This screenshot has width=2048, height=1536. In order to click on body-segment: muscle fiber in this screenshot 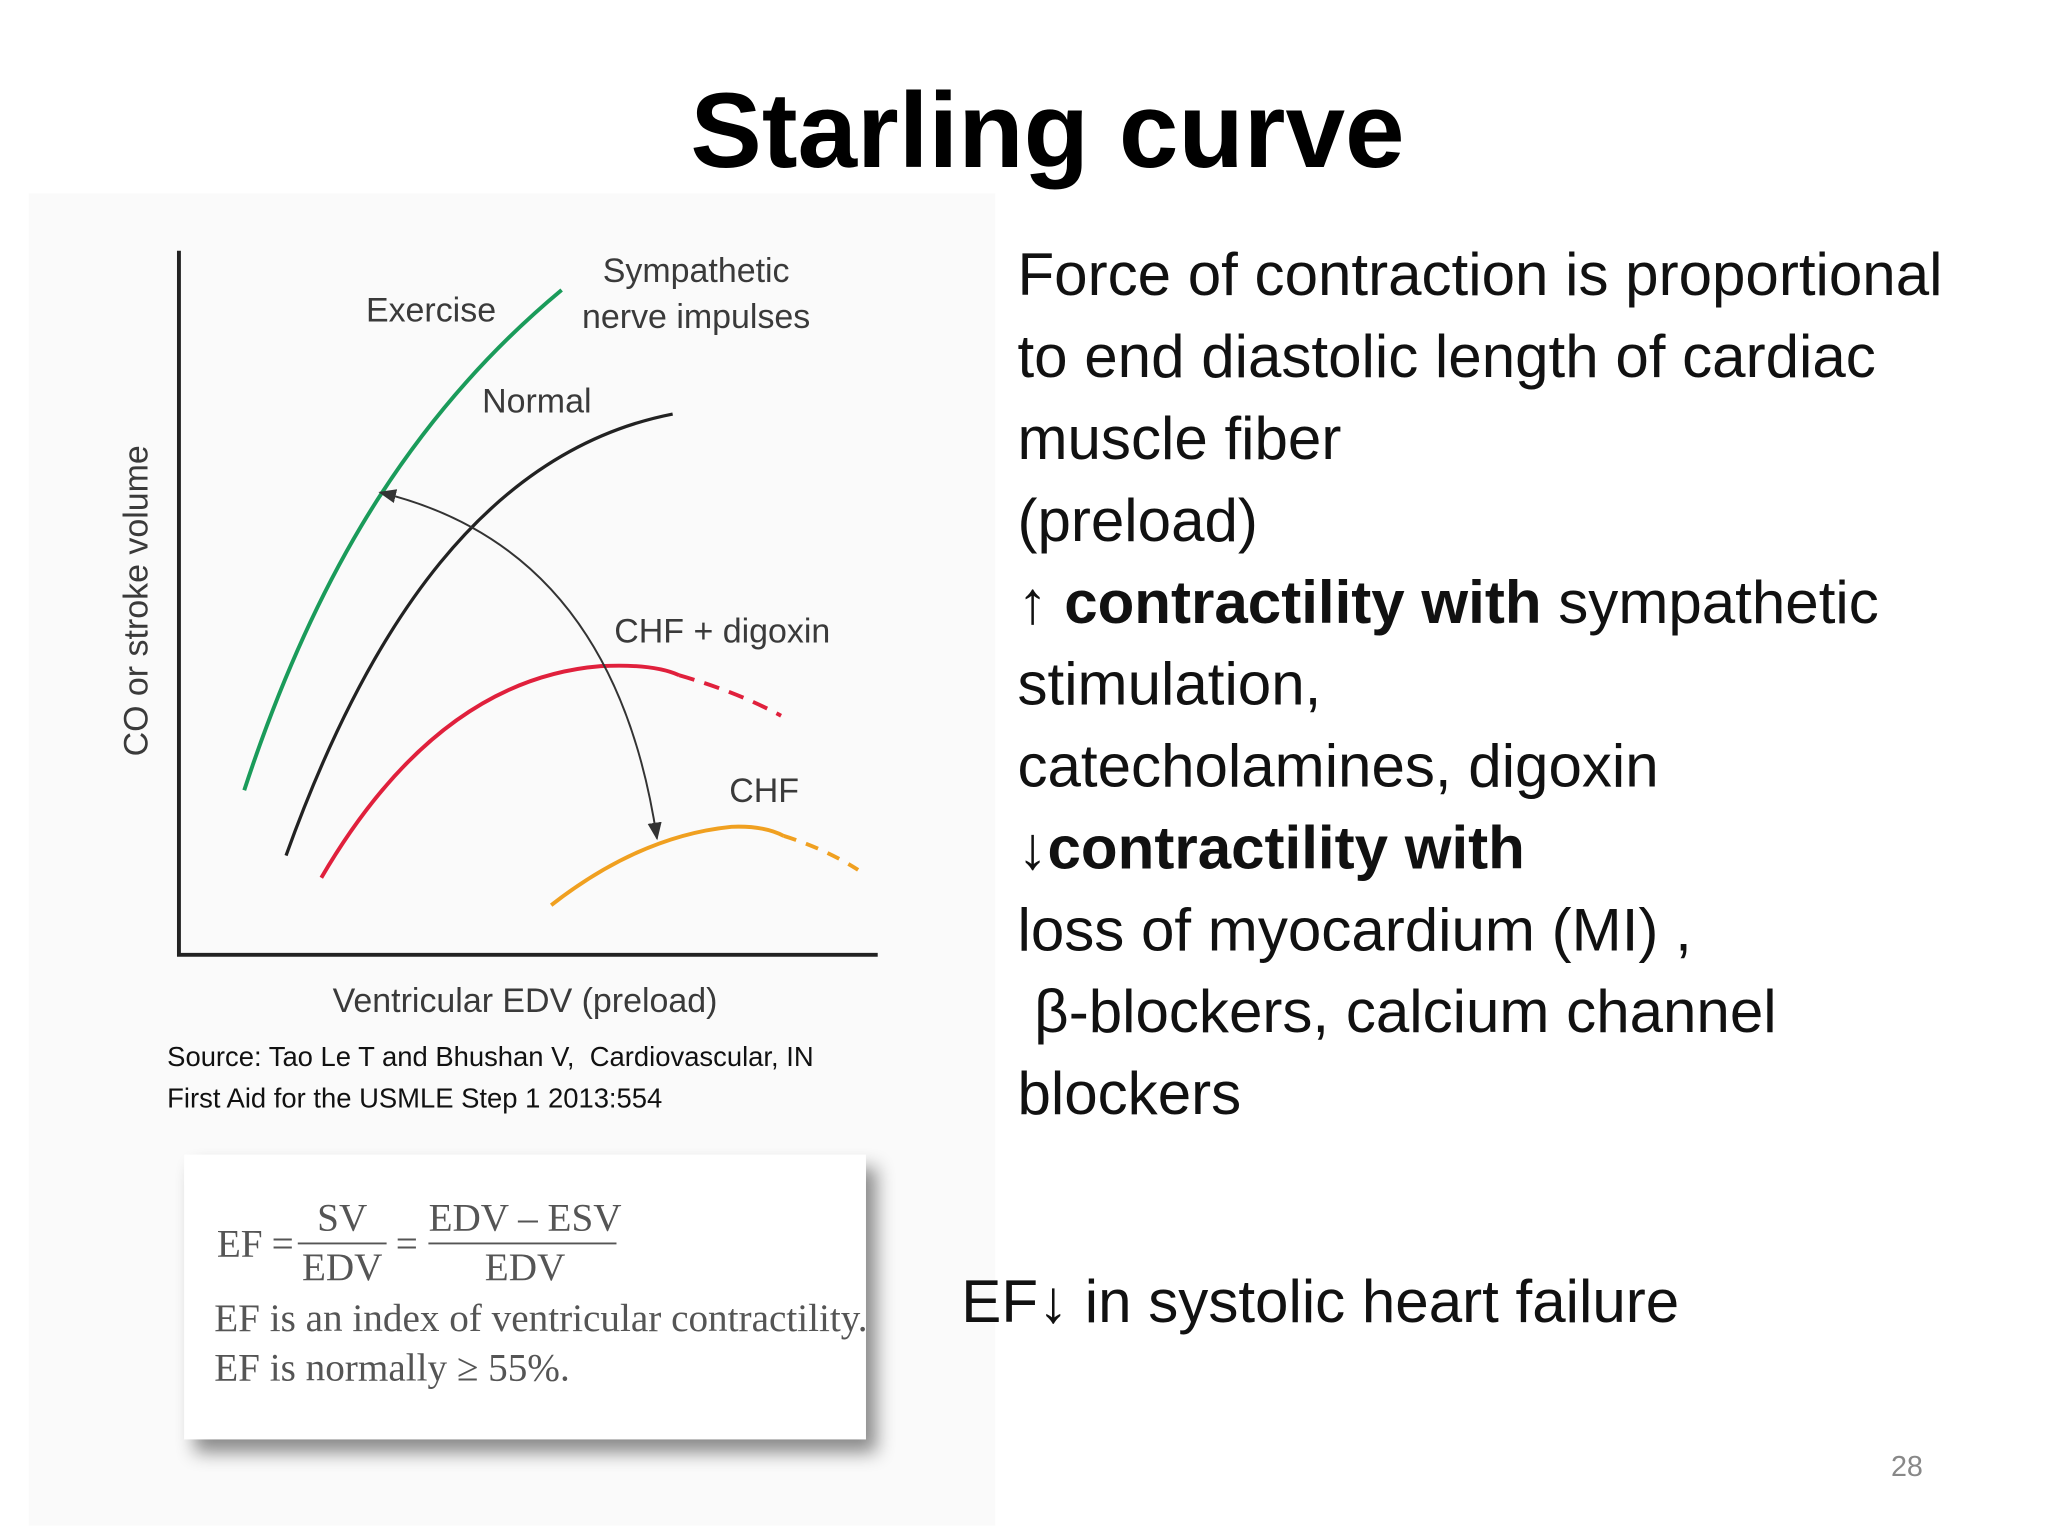, I will do `click(1179, 438)`.